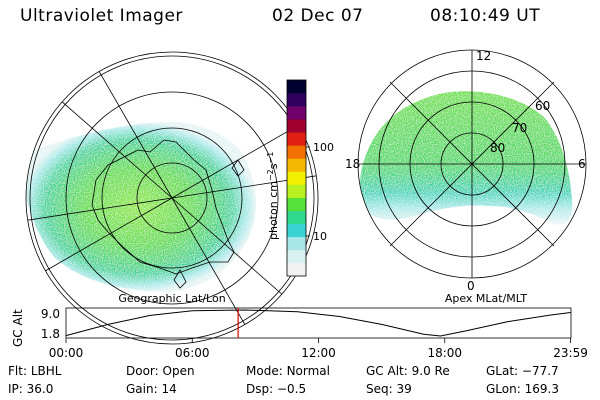 The image size is (600, 400). Describe the element at coordinates (273, 196) in the screenshot. I see `colorbar-label: photon cm−2s−1` at that location.